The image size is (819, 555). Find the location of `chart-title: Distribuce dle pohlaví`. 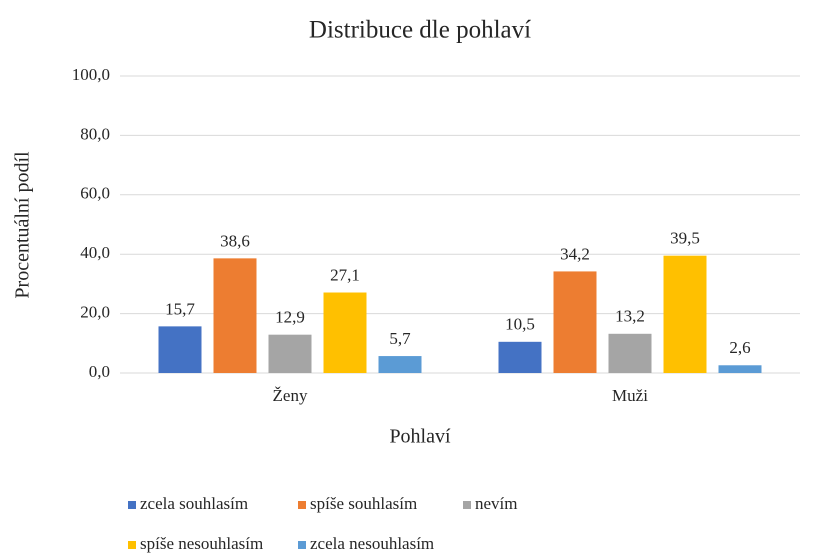

chart-title: Distribuce dle pohlaví is located at coordinates (420, 30).